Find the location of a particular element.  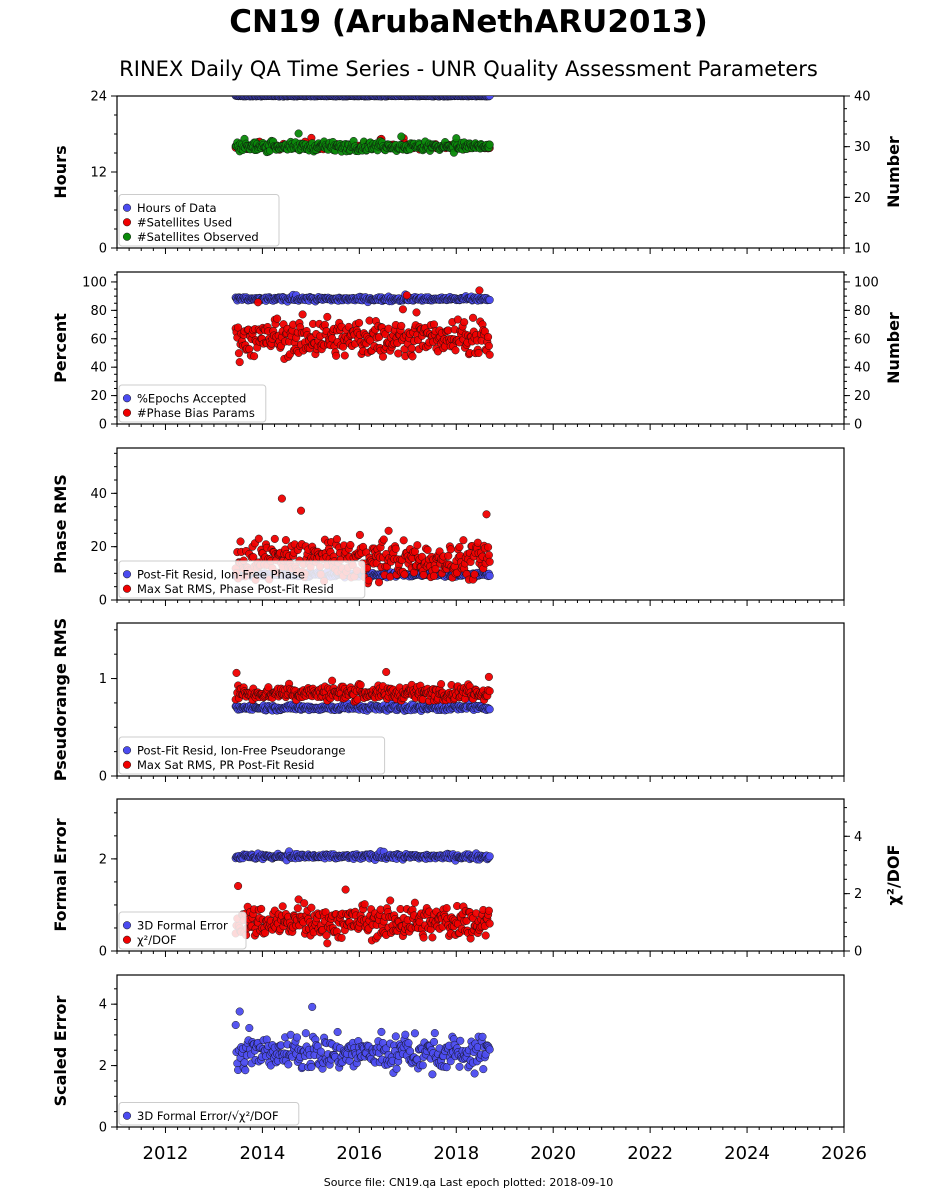

y-axis-label: Percent is located at coordinates (60, 348).